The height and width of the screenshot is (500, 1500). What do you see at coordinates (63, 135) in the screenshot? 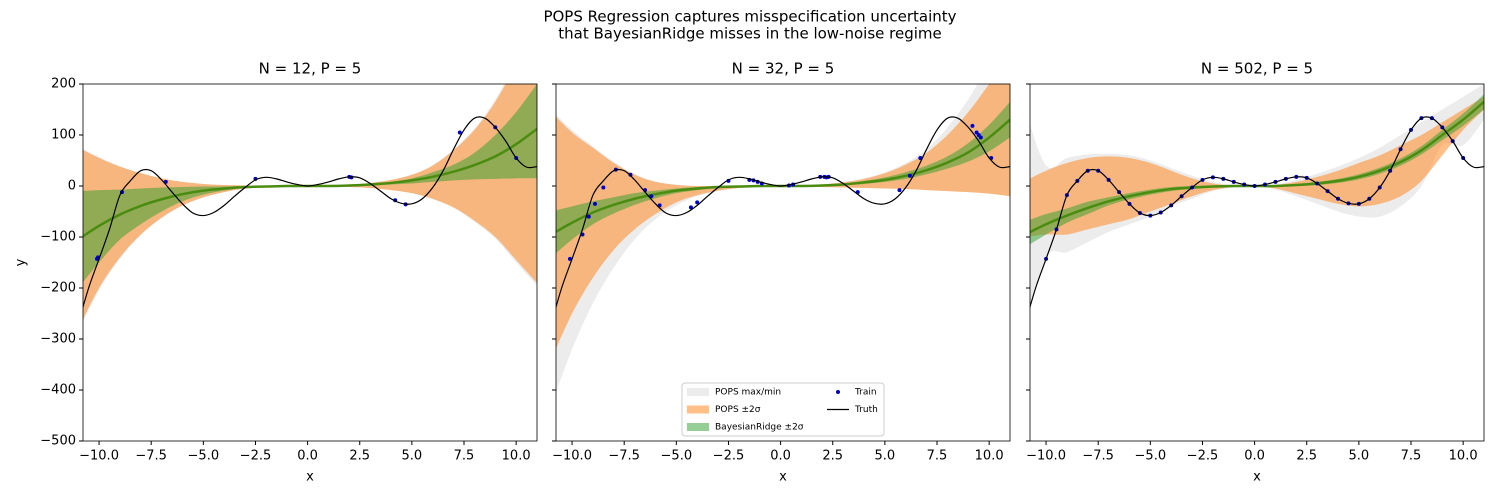
I see `y-tick-label: 100` at bounding box center [63, 135].